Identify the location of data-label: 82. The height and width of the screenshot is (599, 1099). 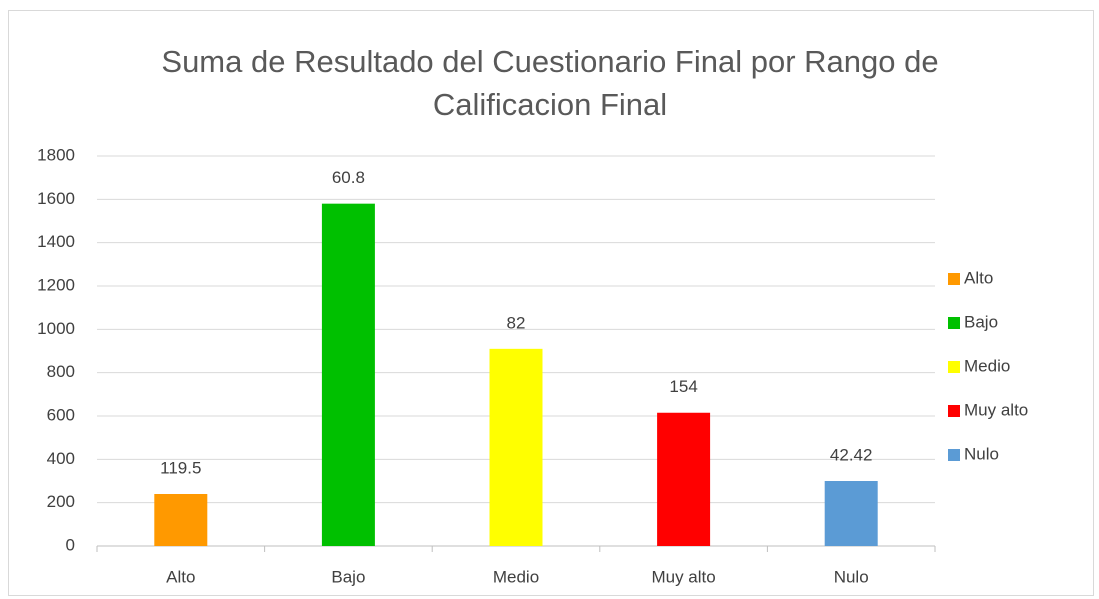
(516, 322).